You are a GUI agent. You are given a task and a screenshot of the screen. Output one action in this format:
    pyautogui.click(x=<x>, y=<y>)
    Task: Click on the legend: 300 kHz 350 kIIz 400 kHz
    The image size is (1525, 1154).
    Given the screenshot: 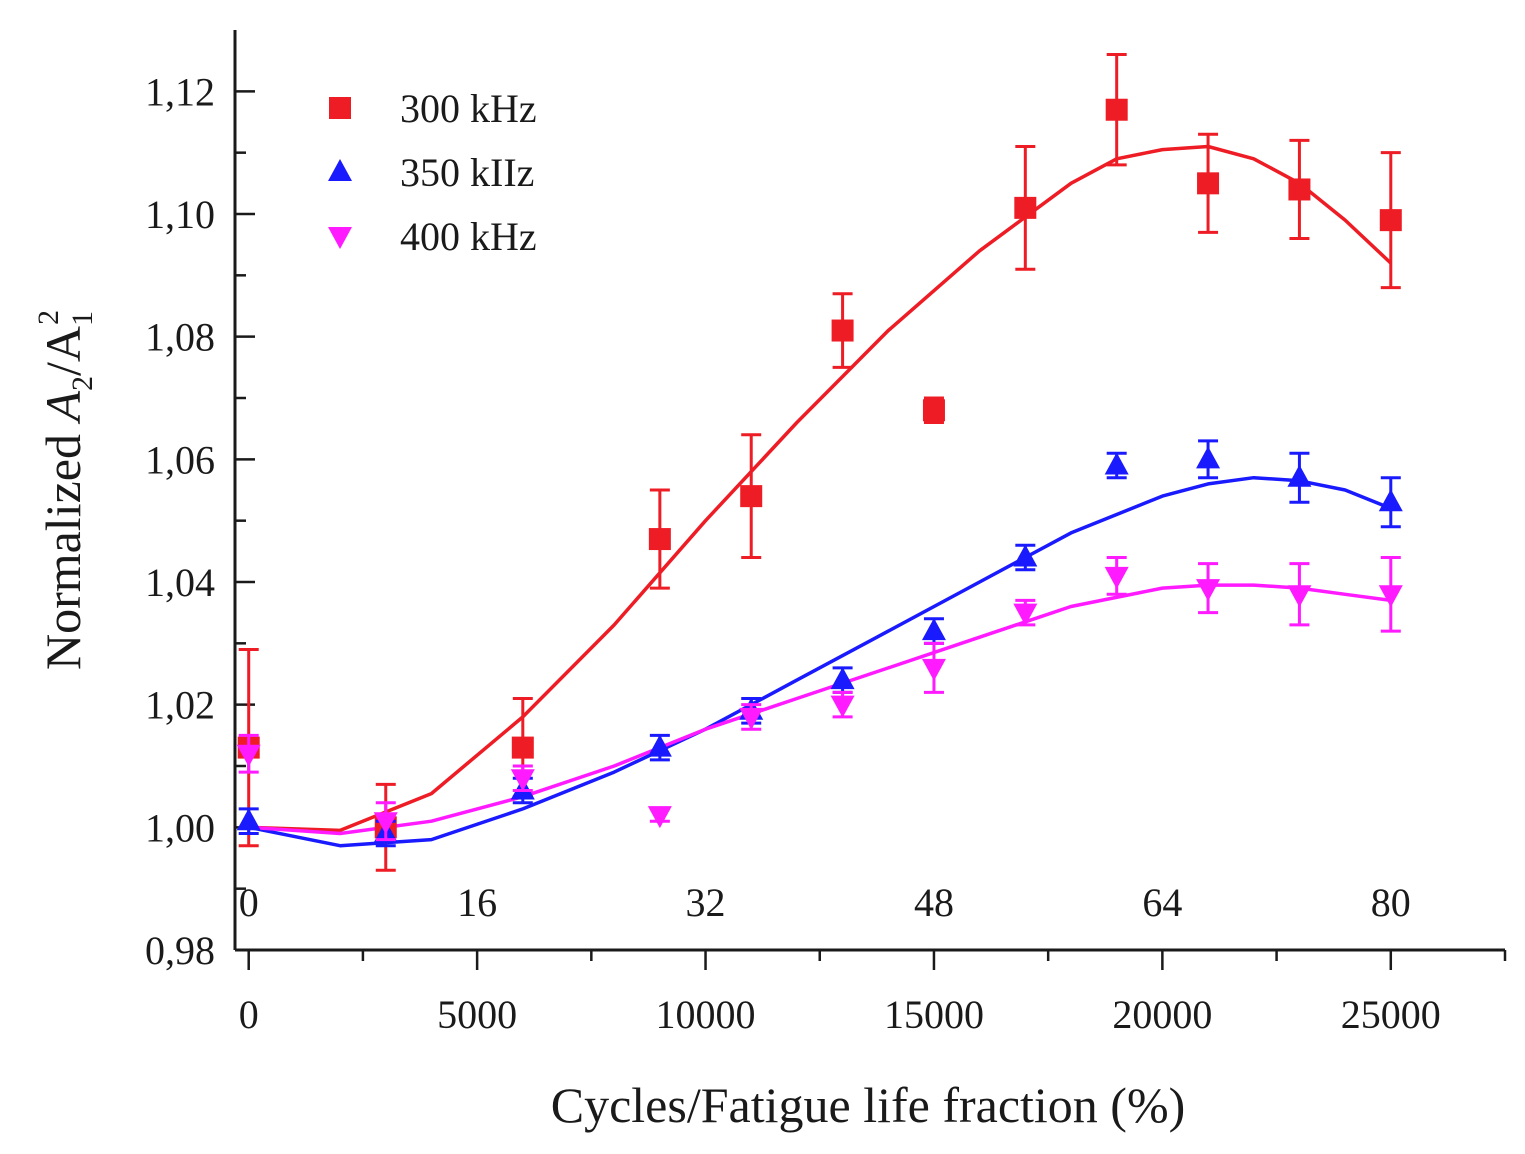 What is the action you would take?
    pyautogui.click(x=432, y=172)
    